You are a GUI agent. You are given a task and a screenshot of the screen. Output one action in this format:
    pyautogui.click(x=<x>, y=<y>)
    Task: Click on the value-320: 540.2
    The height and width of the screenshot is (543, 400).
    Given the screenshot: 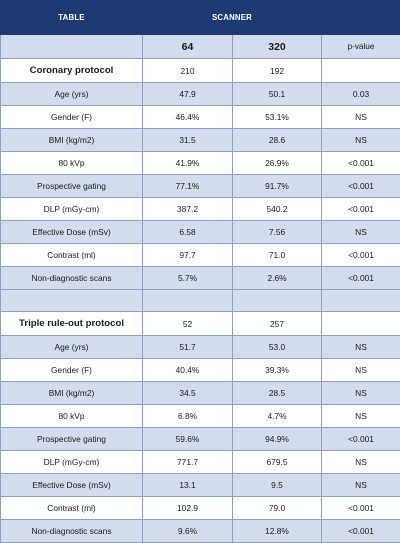 What is the action you would take?
    pyautogui.click(x=277, y=209)
    